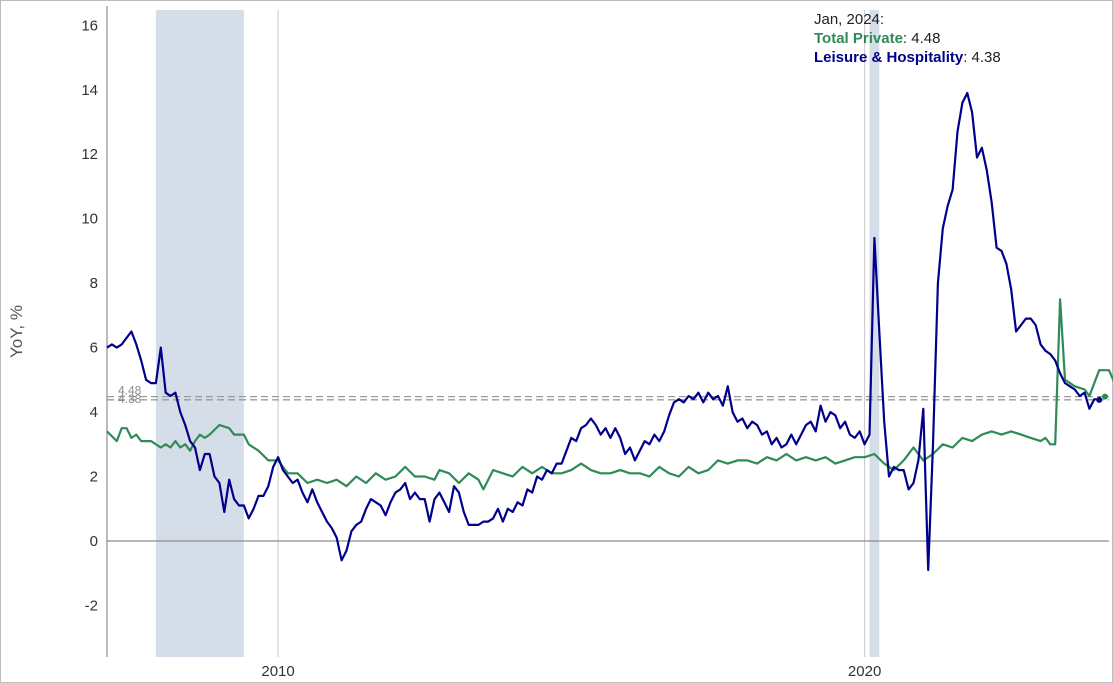 The image size is (1113, 683). Describe the element at coordinates (571, 671) in the screenshot. I see `x-axis-ticks: 2010 2020` at that location.